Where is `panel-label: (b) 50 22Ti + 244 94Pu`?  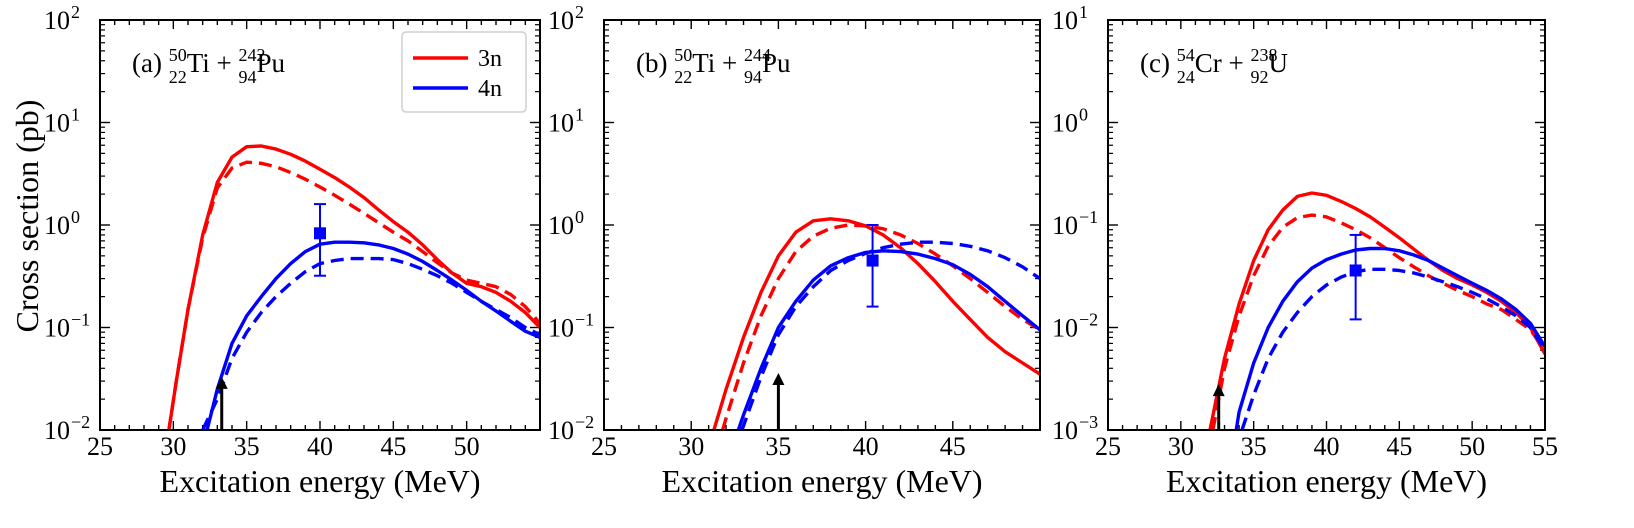
panel-label: (b) 50 22Ti + 244 94Pu is located at coordinates (713, 66).